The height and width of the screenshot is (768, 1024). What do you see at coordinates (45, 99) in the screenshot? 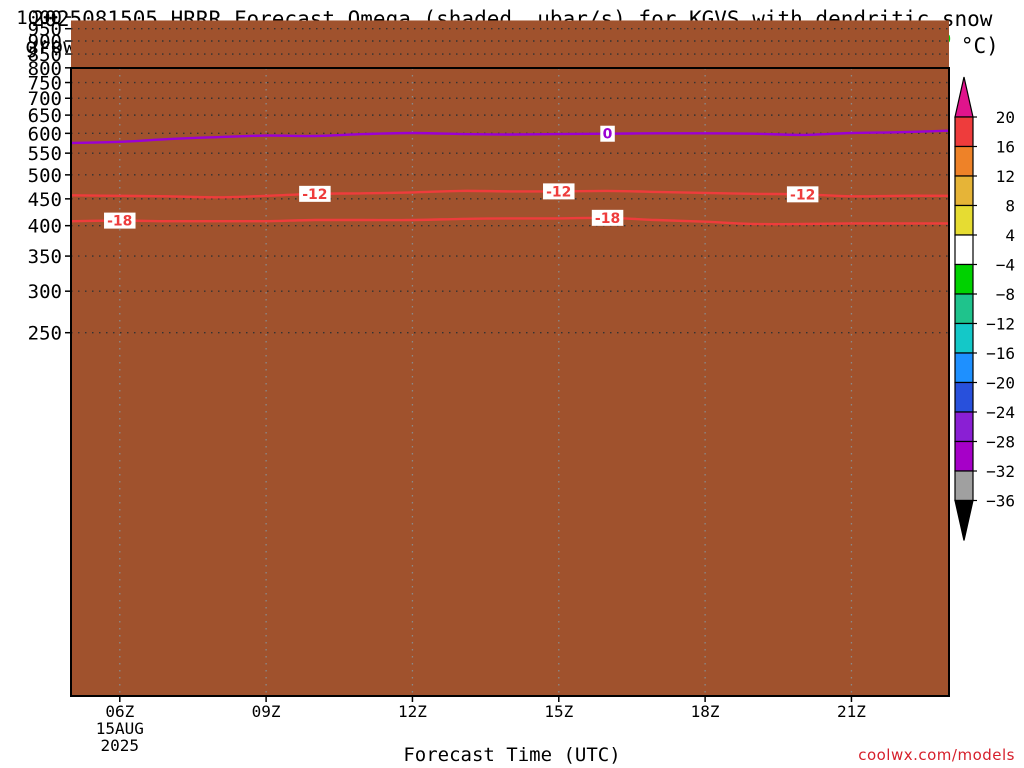
I see `y-tick-label-700: 700` at bounding box center [45, 99].